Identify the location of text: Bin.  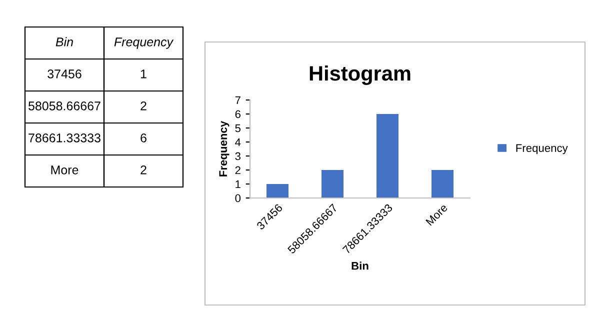
(64, 41).